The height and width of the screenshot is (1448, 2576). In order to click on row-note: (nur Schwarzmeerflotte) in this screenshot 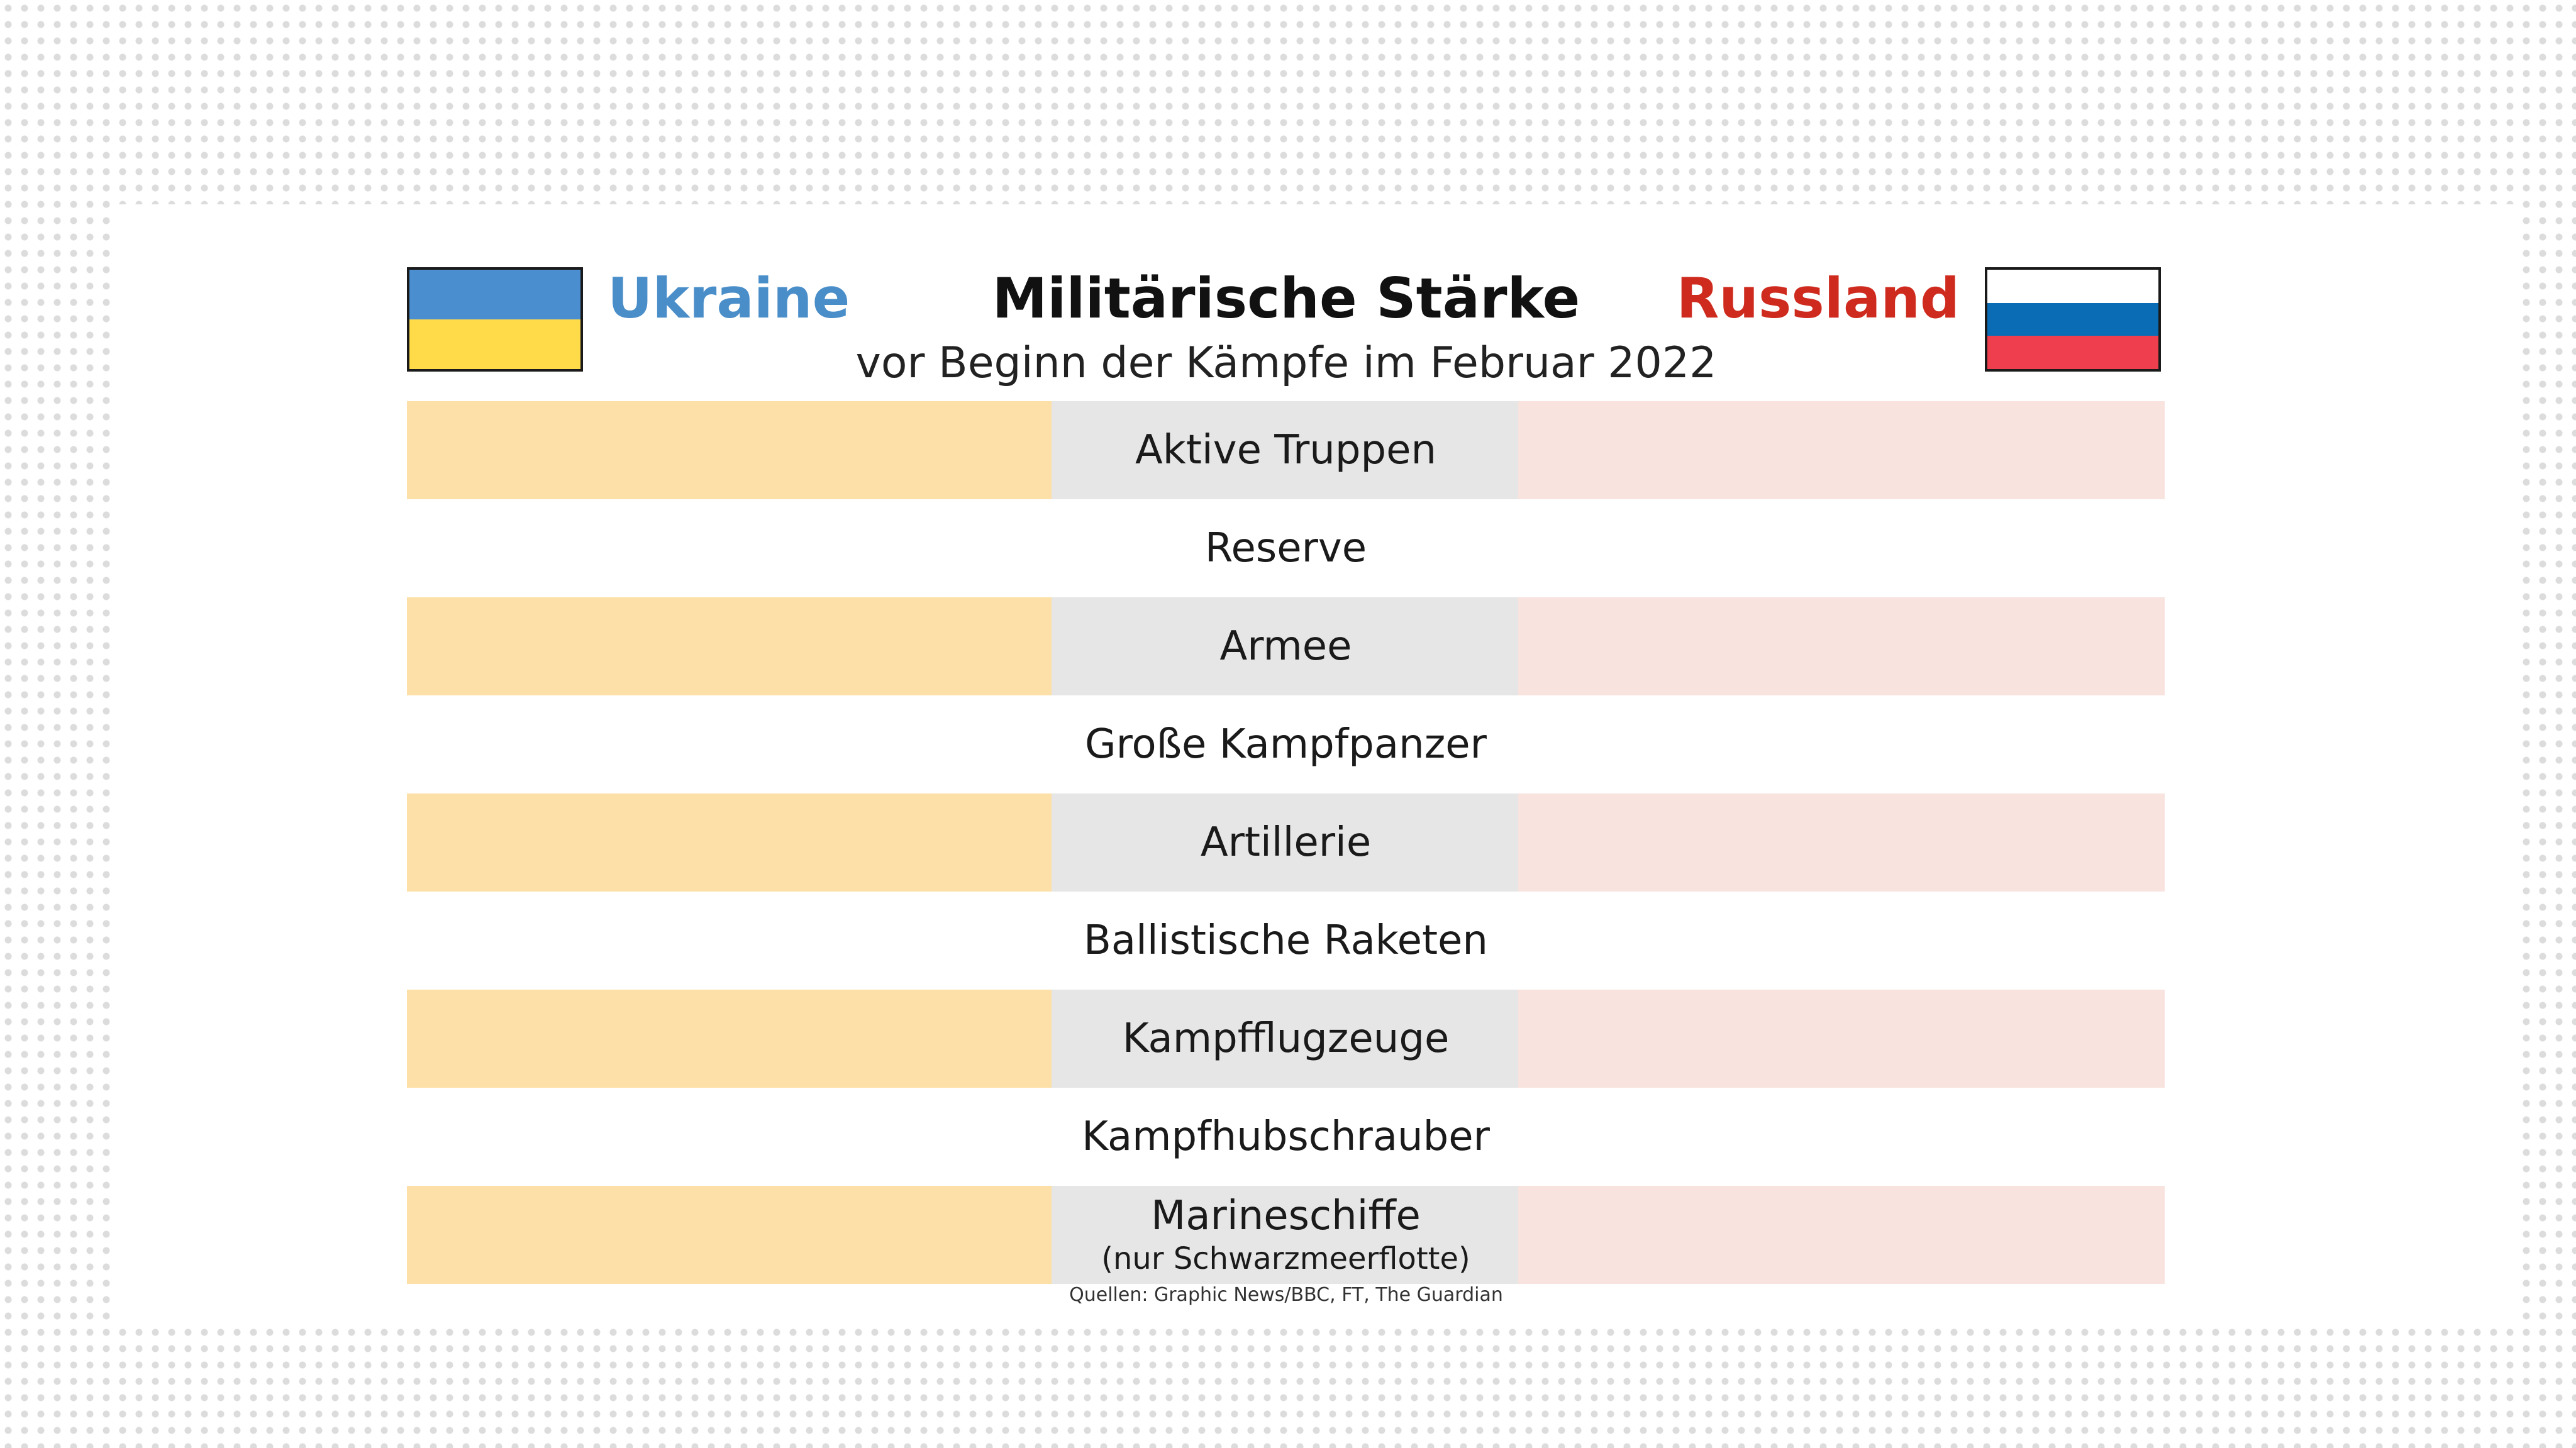, I will do `click(1285, 1258)`.